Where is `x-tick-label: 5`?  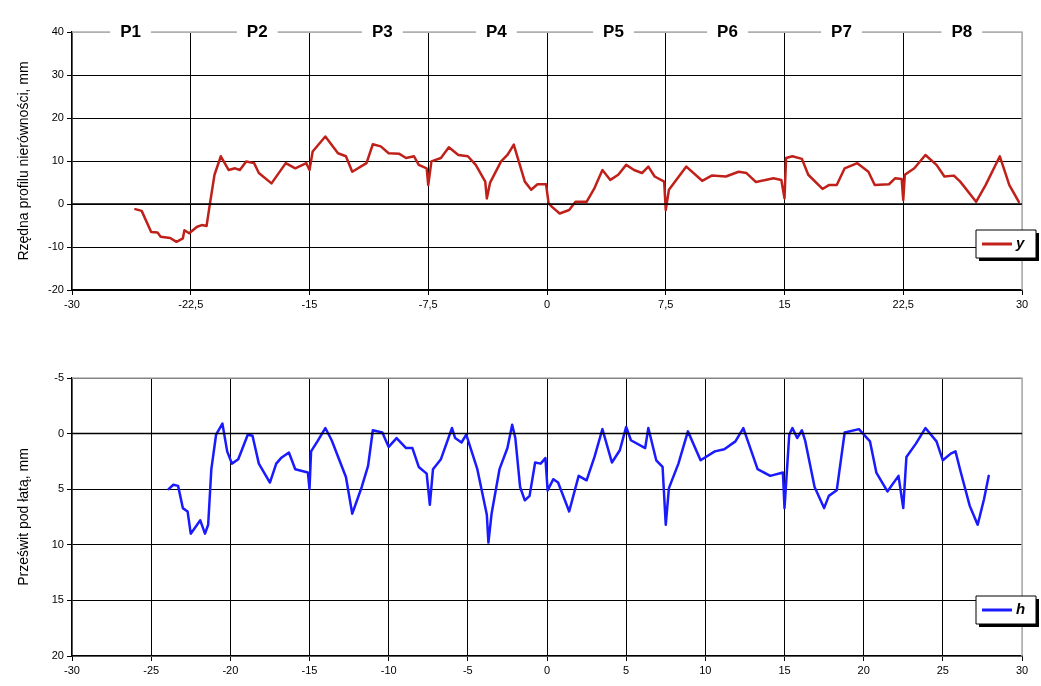
x-tick-label: 5 is located at coordinates (626, 669).